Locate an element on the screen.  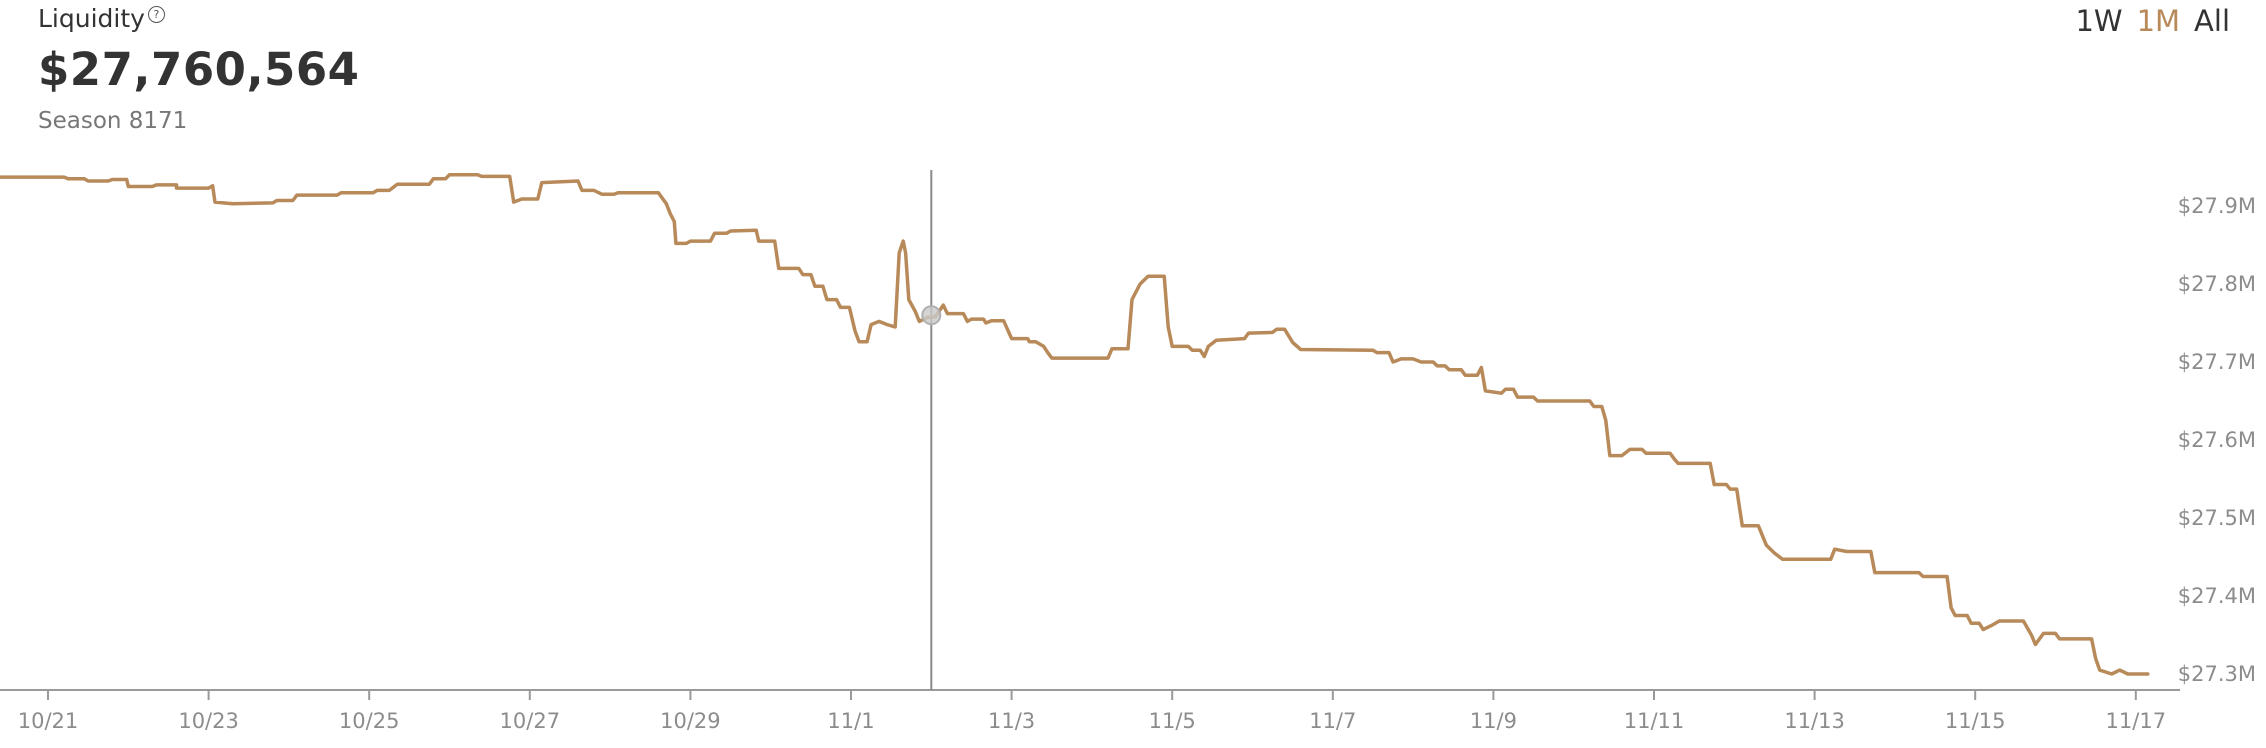
y-tick-label: $27.5M is located at coordinates (2217, 518).